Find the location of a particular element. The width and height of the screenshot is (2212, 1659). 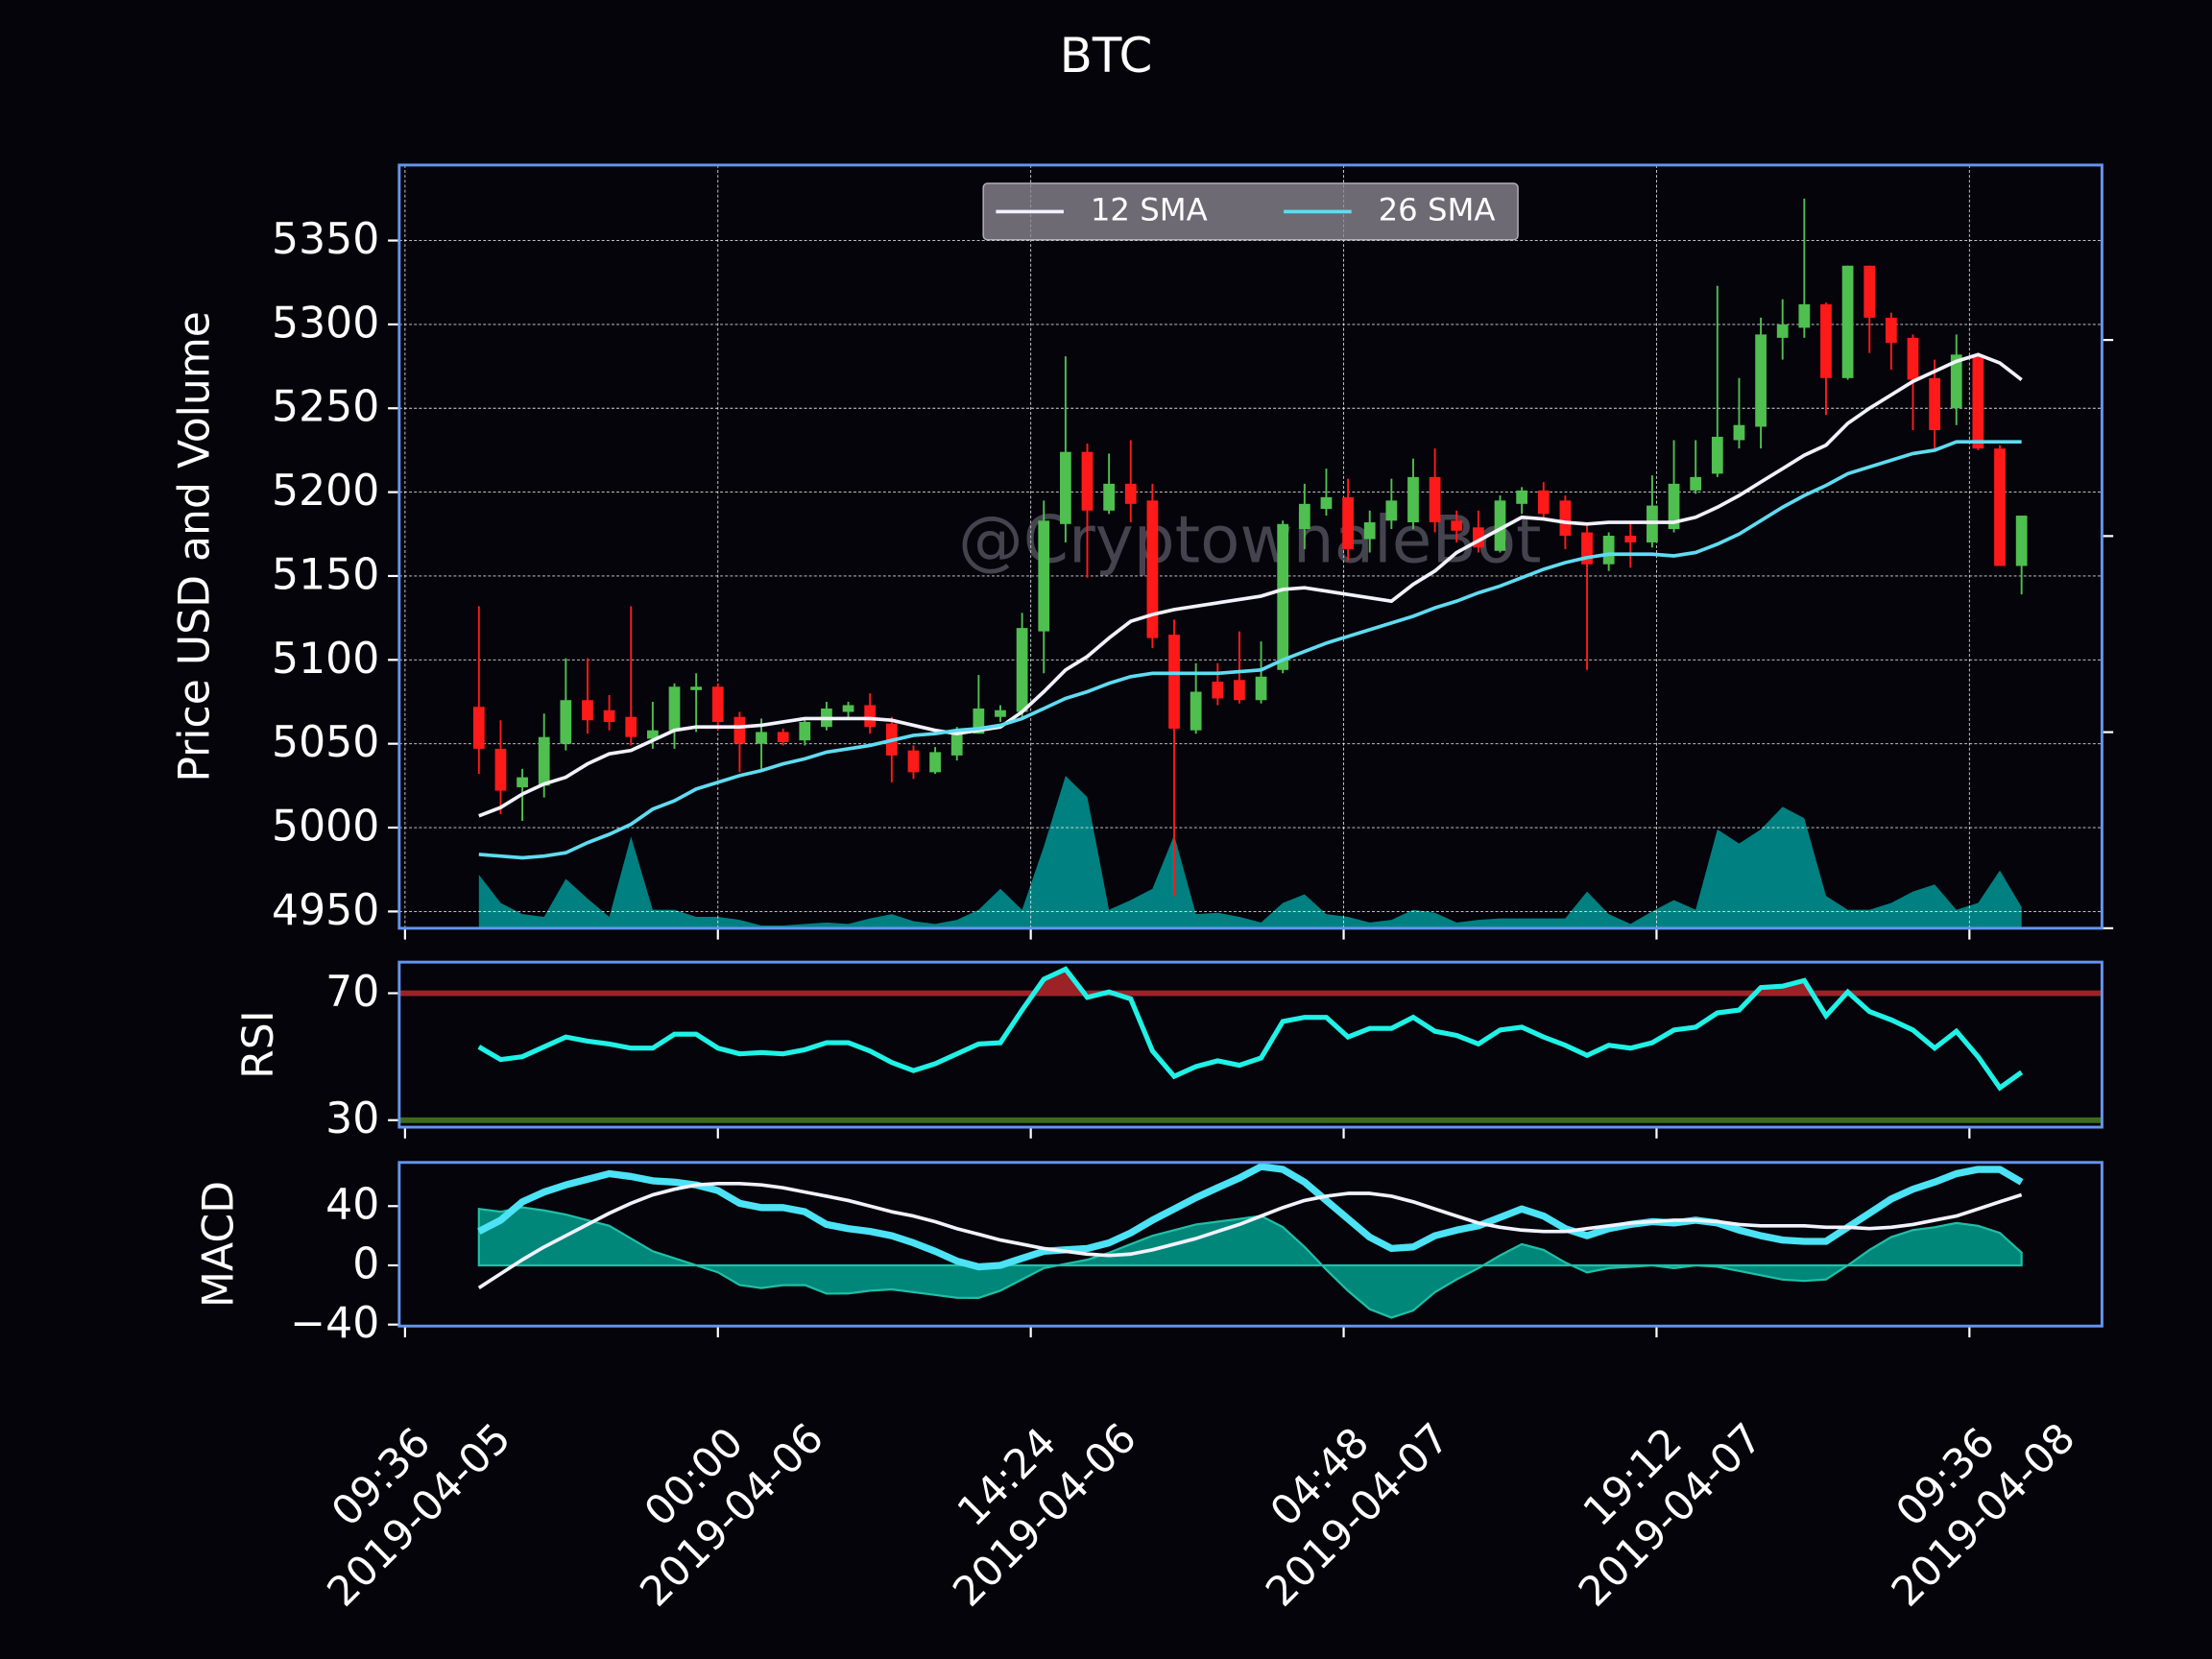

y-axis-label: RSI is located at coordinates (258, 1044).